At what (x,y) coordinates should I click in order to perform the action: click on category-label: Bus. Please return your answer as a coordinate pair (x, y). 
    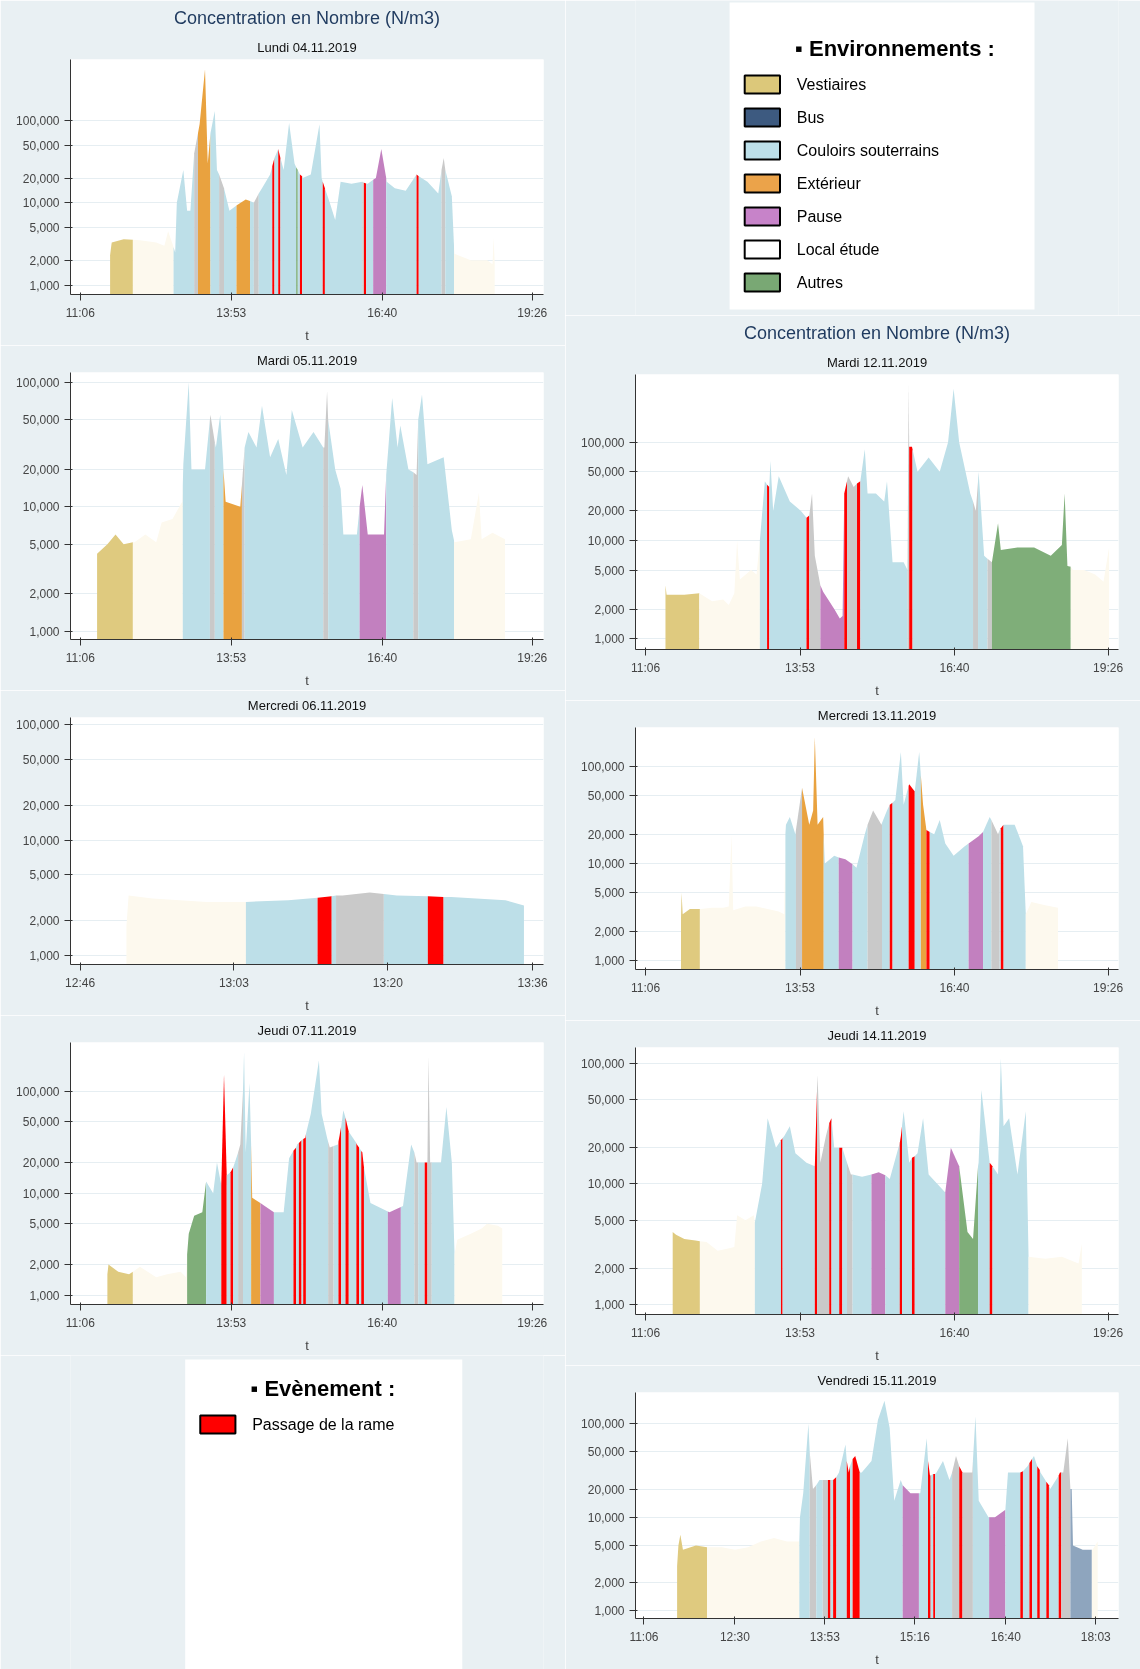
    Looking at the image, I should click on (810, 117).